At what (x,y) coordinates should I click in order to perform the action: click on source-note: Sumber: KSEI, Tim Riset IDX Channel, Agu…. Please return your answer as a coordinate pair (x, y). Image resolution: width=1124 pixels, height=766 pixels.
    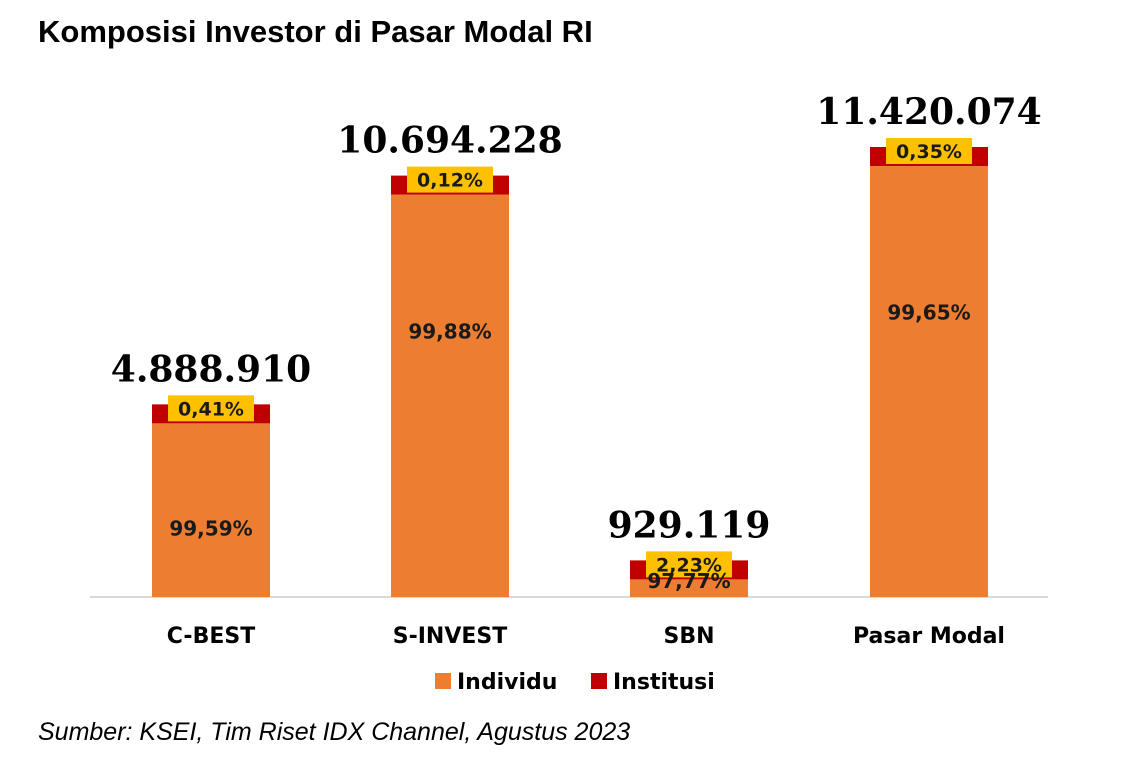
    Looking at the image, I should click on (334, 732).